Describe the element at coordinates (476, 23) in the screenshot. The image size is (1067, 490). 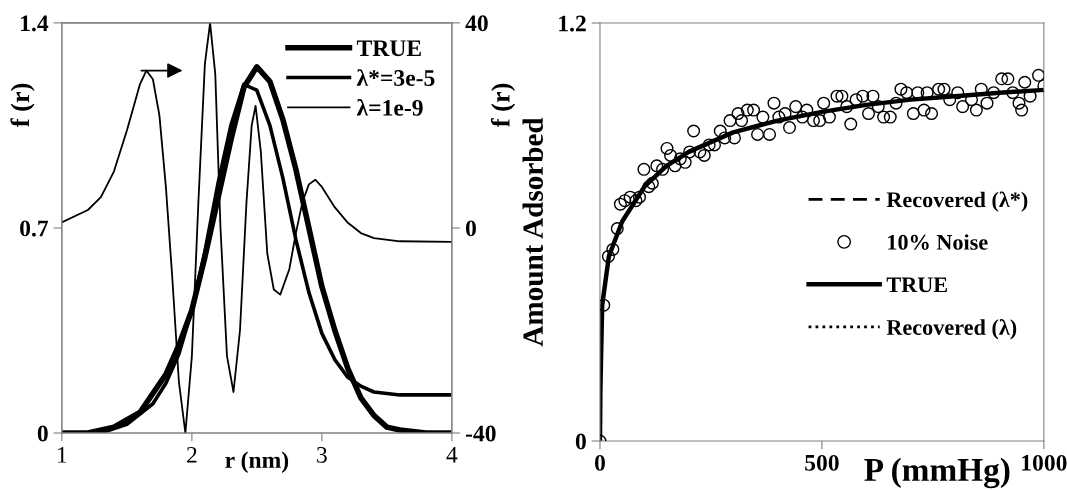
I see `y2-tick-label: 40` at that location.